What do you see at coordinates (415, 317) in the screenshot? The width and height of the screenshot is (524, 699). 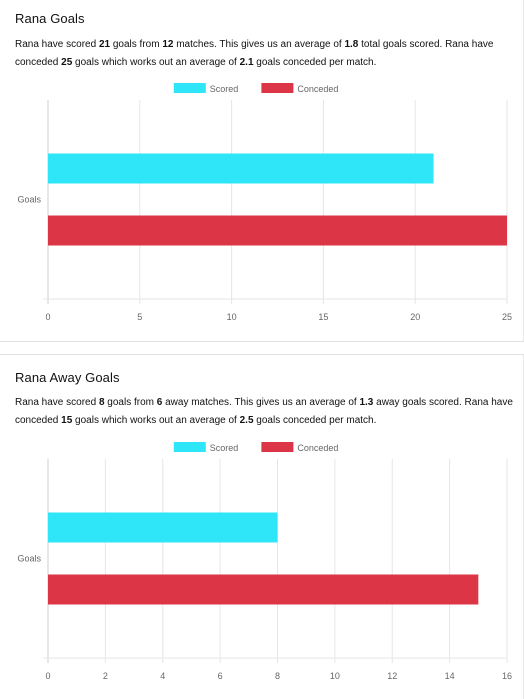 I see `x-tick-label: 20` at bounding box center [415, 317].